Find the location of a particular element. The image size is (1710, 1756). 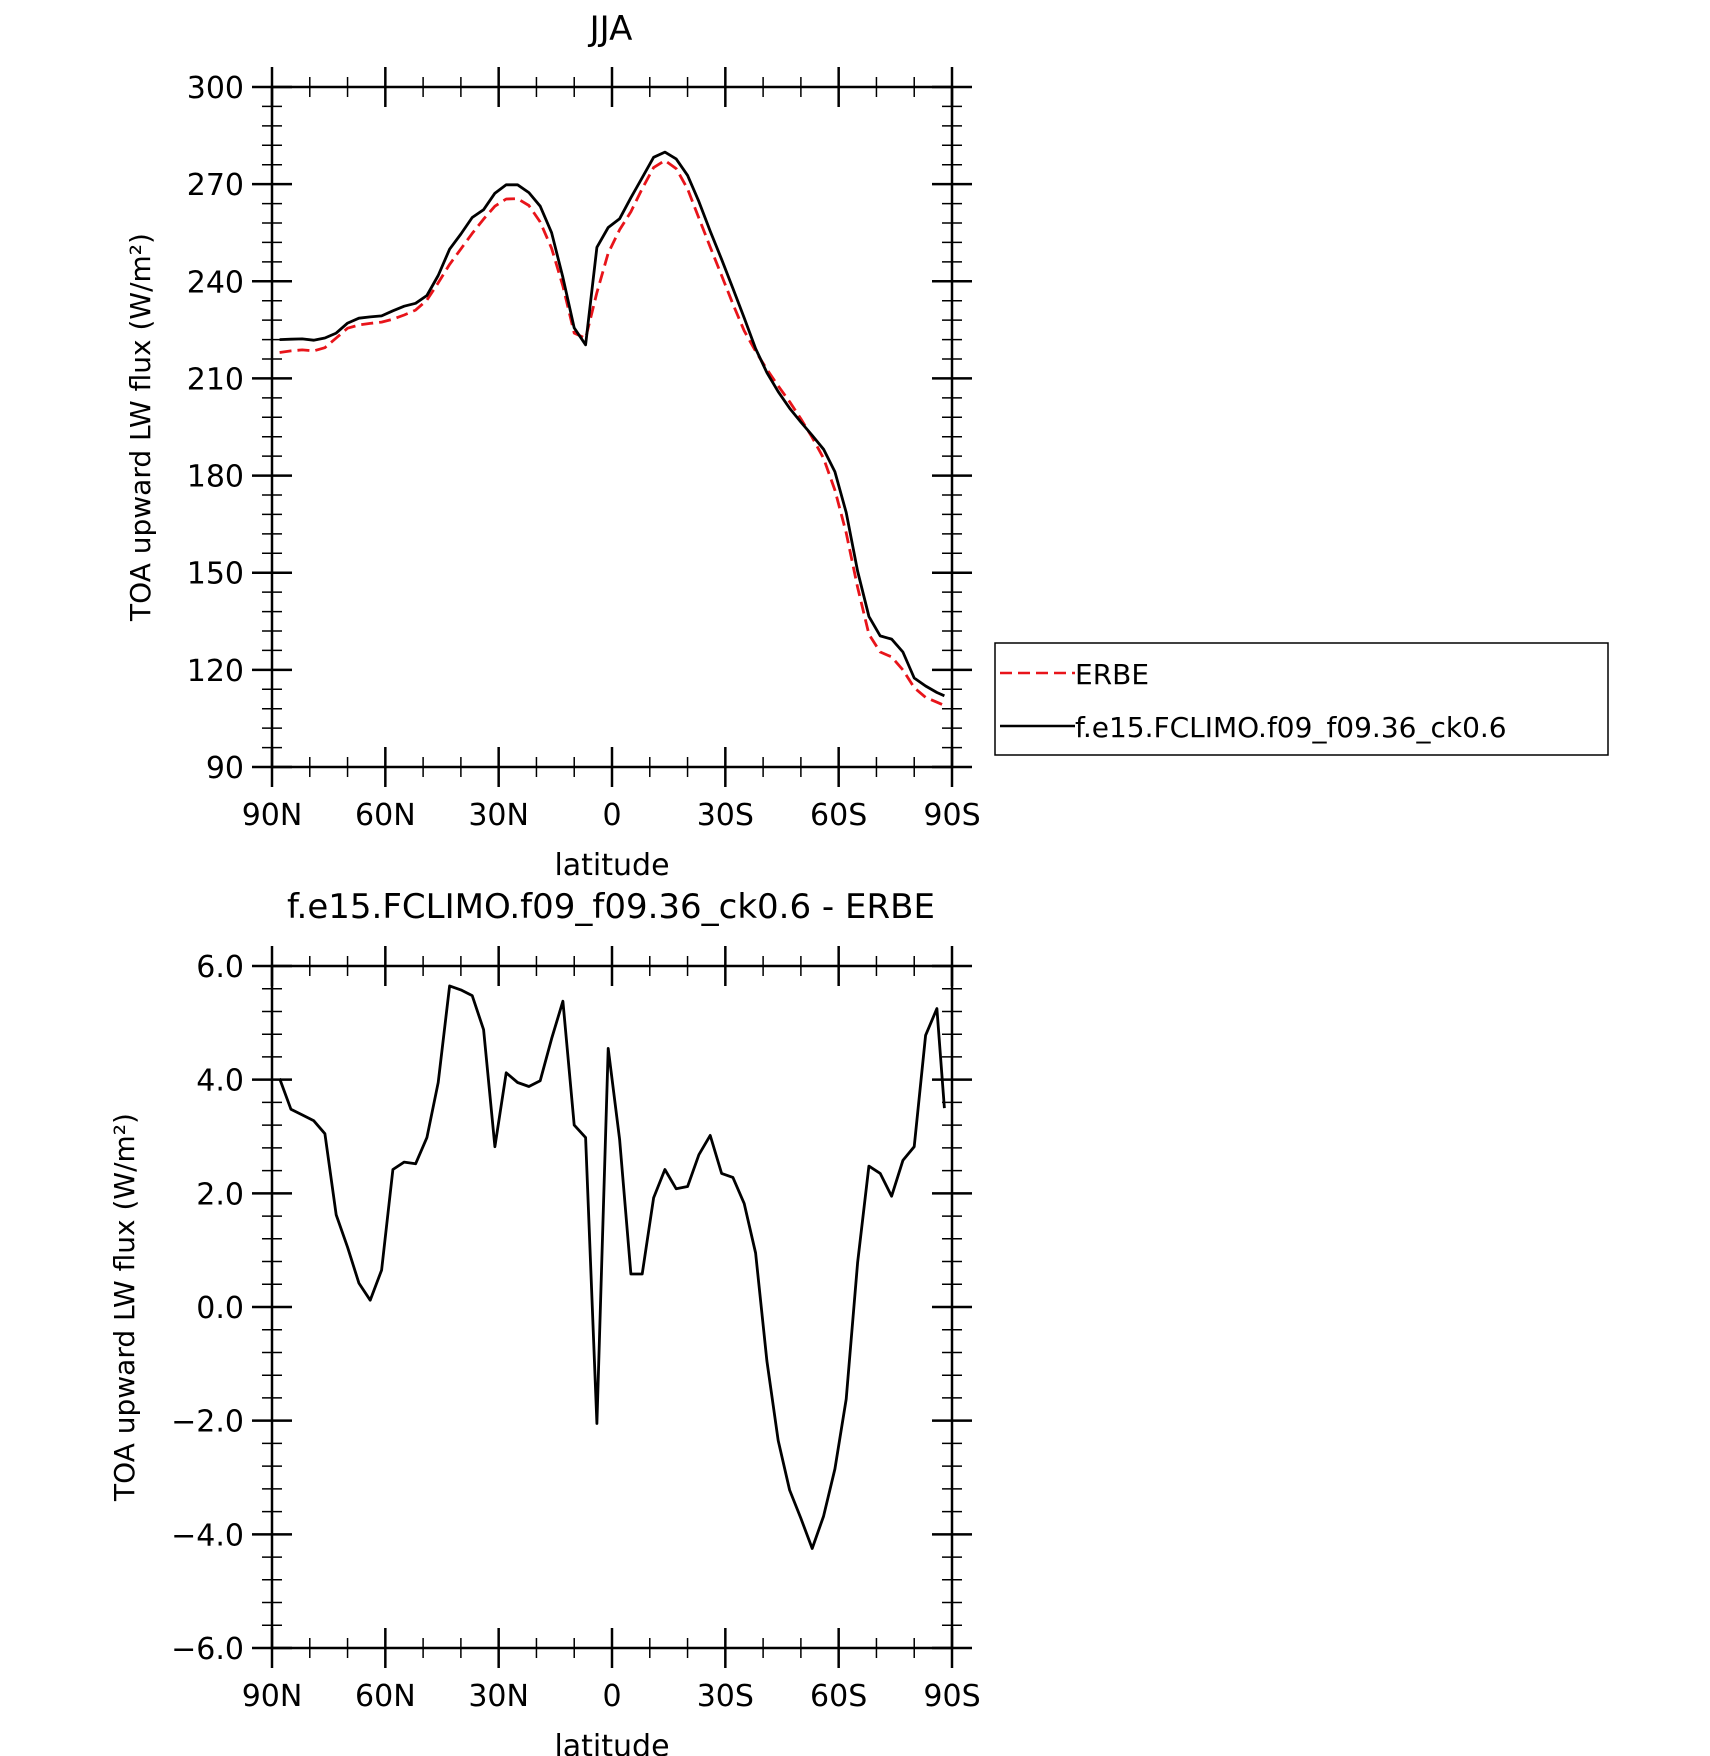

top-series-line-erbe is located at coordinates (612, 433).